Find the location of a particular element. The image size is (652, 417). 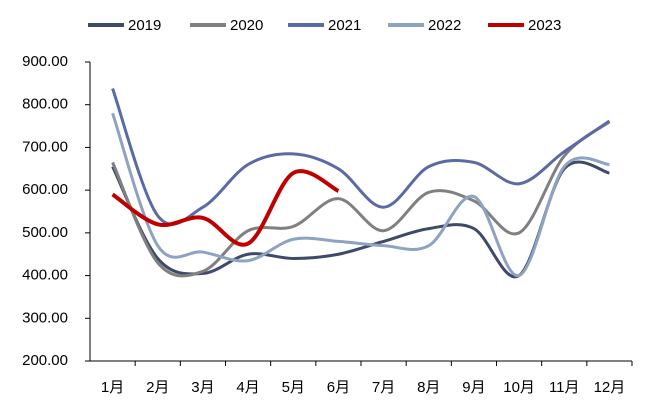

legend-label: 2020 is located at coordinates (246, 25).